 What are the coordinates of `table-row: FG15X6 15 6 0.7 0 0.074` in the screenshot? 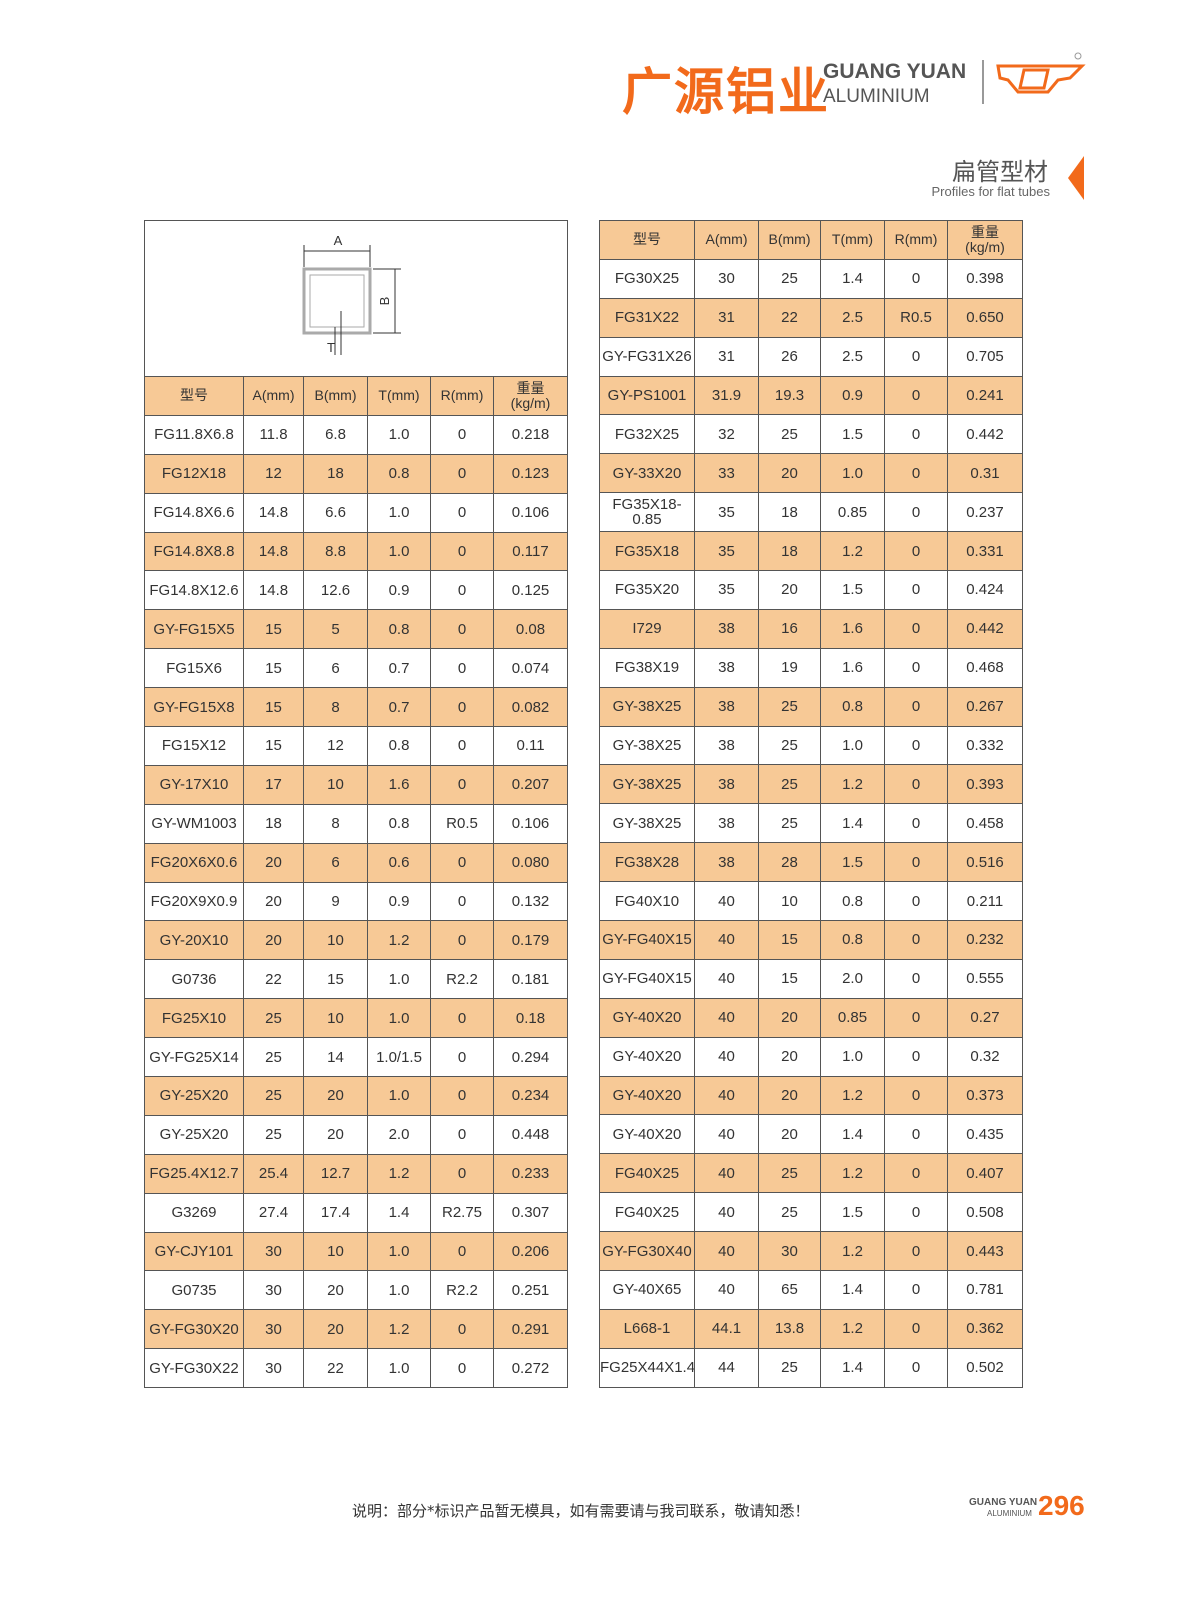 It's located at (356, 668).